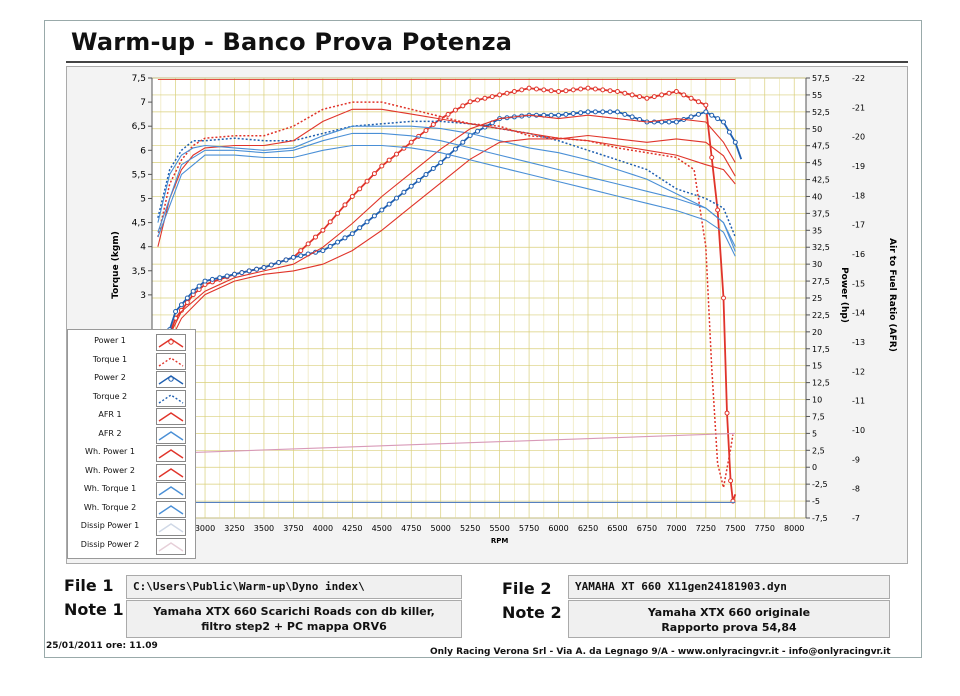 The width and height of the screenshot is (960, 696). I want to click on power-tick-label: 45, so click(817, 163).